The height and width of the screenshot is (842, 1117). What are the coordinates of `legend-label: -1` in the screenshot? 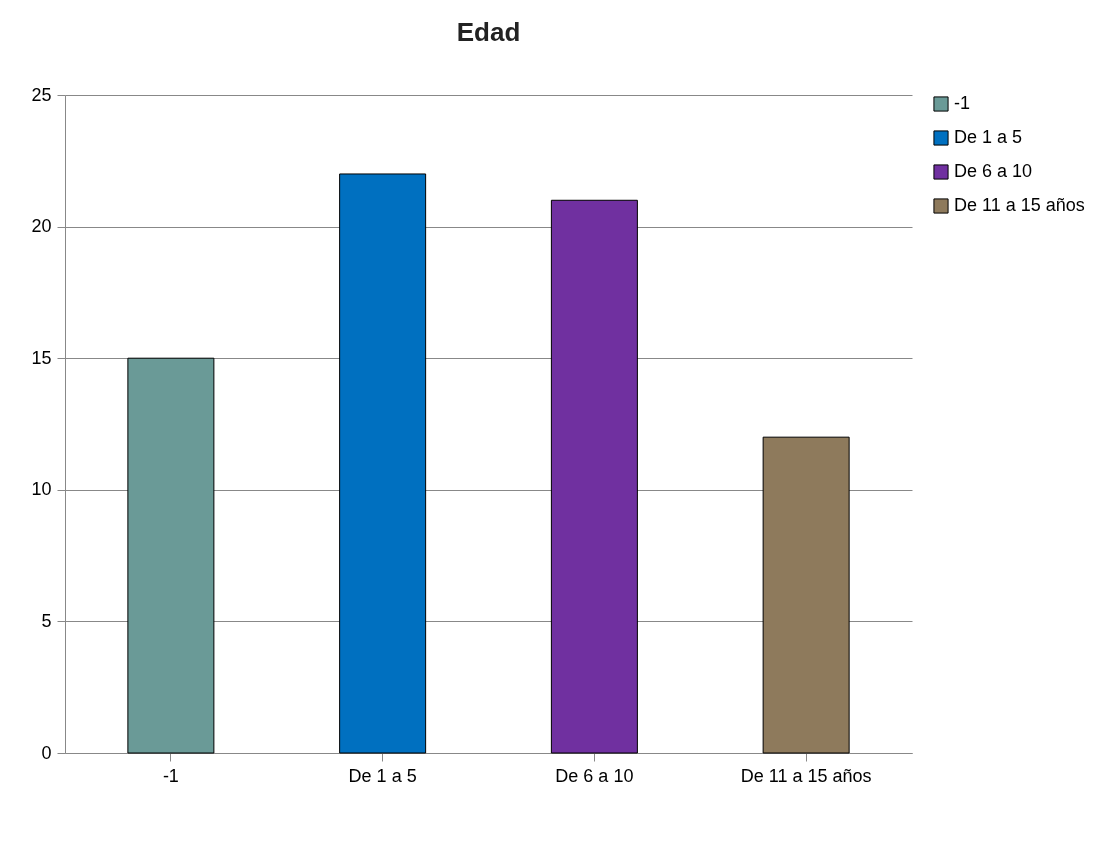 It's located at (962, 103).